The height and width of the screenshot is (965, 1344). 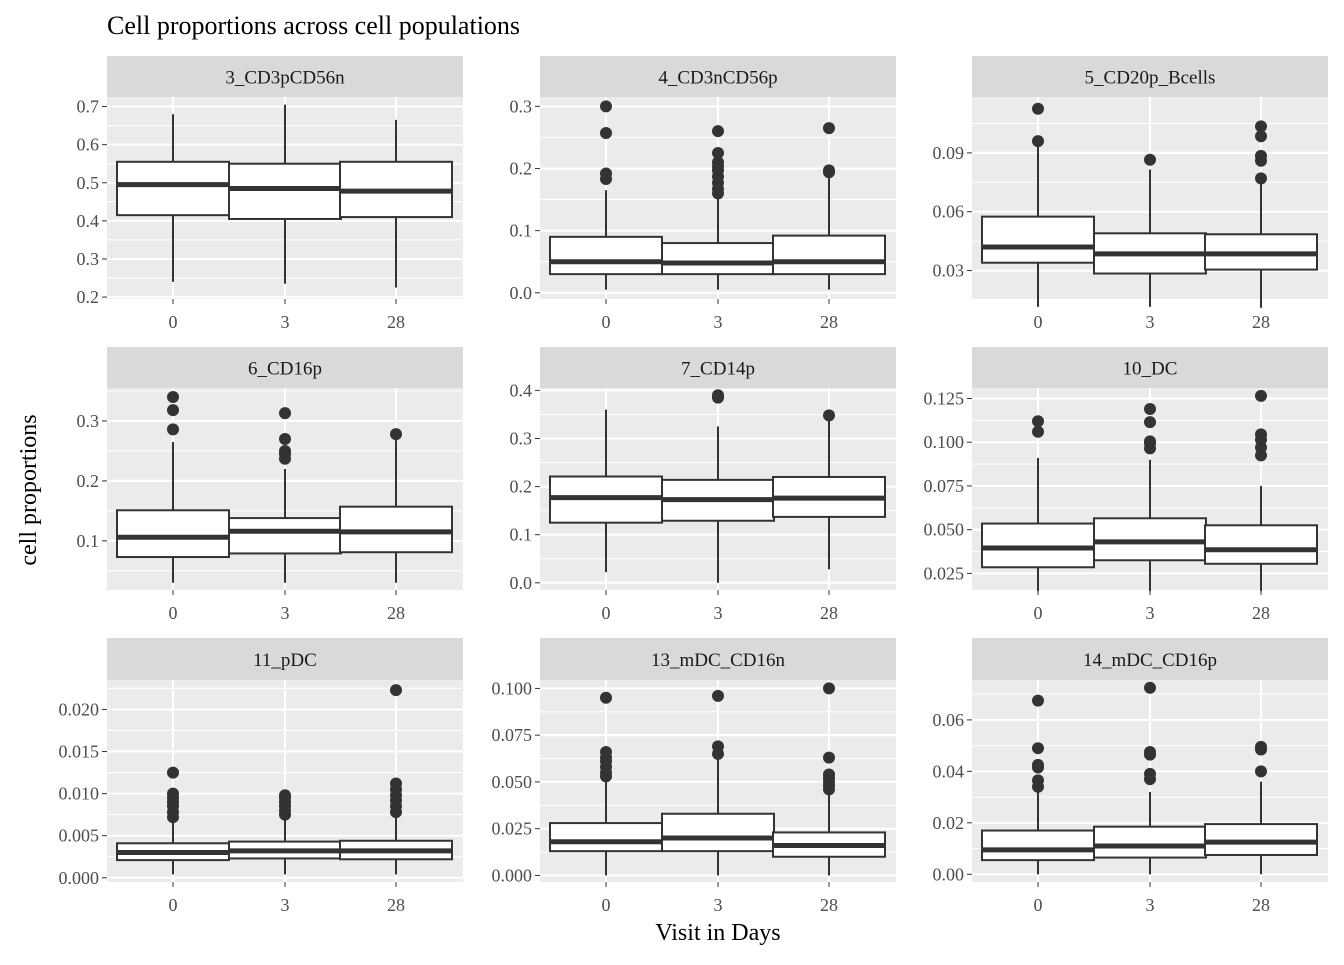 What do you see at coordinates (1150, 660) in the screenshot?
I see `facet-strip-label: 14_mDC_CD16p` at bounding box center [1150, 660].